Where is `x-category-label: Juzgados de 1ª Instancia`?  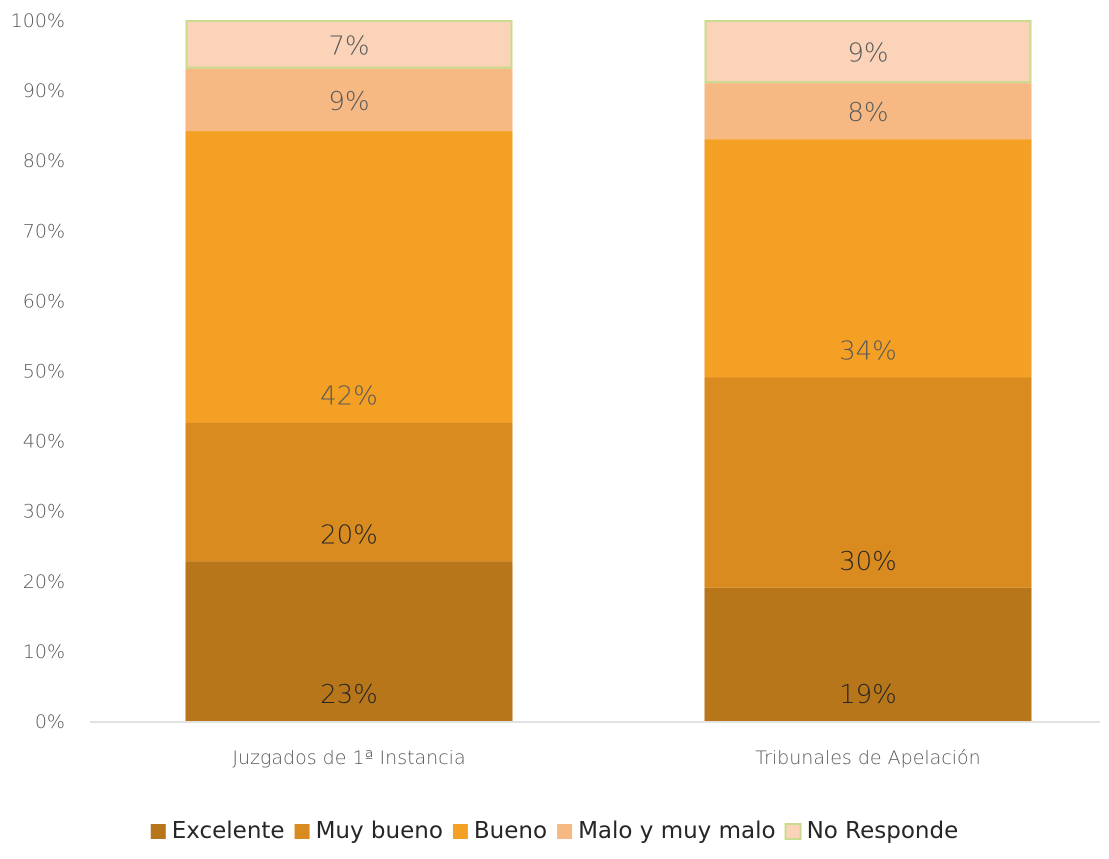 x-category-label: Juzgados de 1ª Instancia is located at coordinates (348, 758).